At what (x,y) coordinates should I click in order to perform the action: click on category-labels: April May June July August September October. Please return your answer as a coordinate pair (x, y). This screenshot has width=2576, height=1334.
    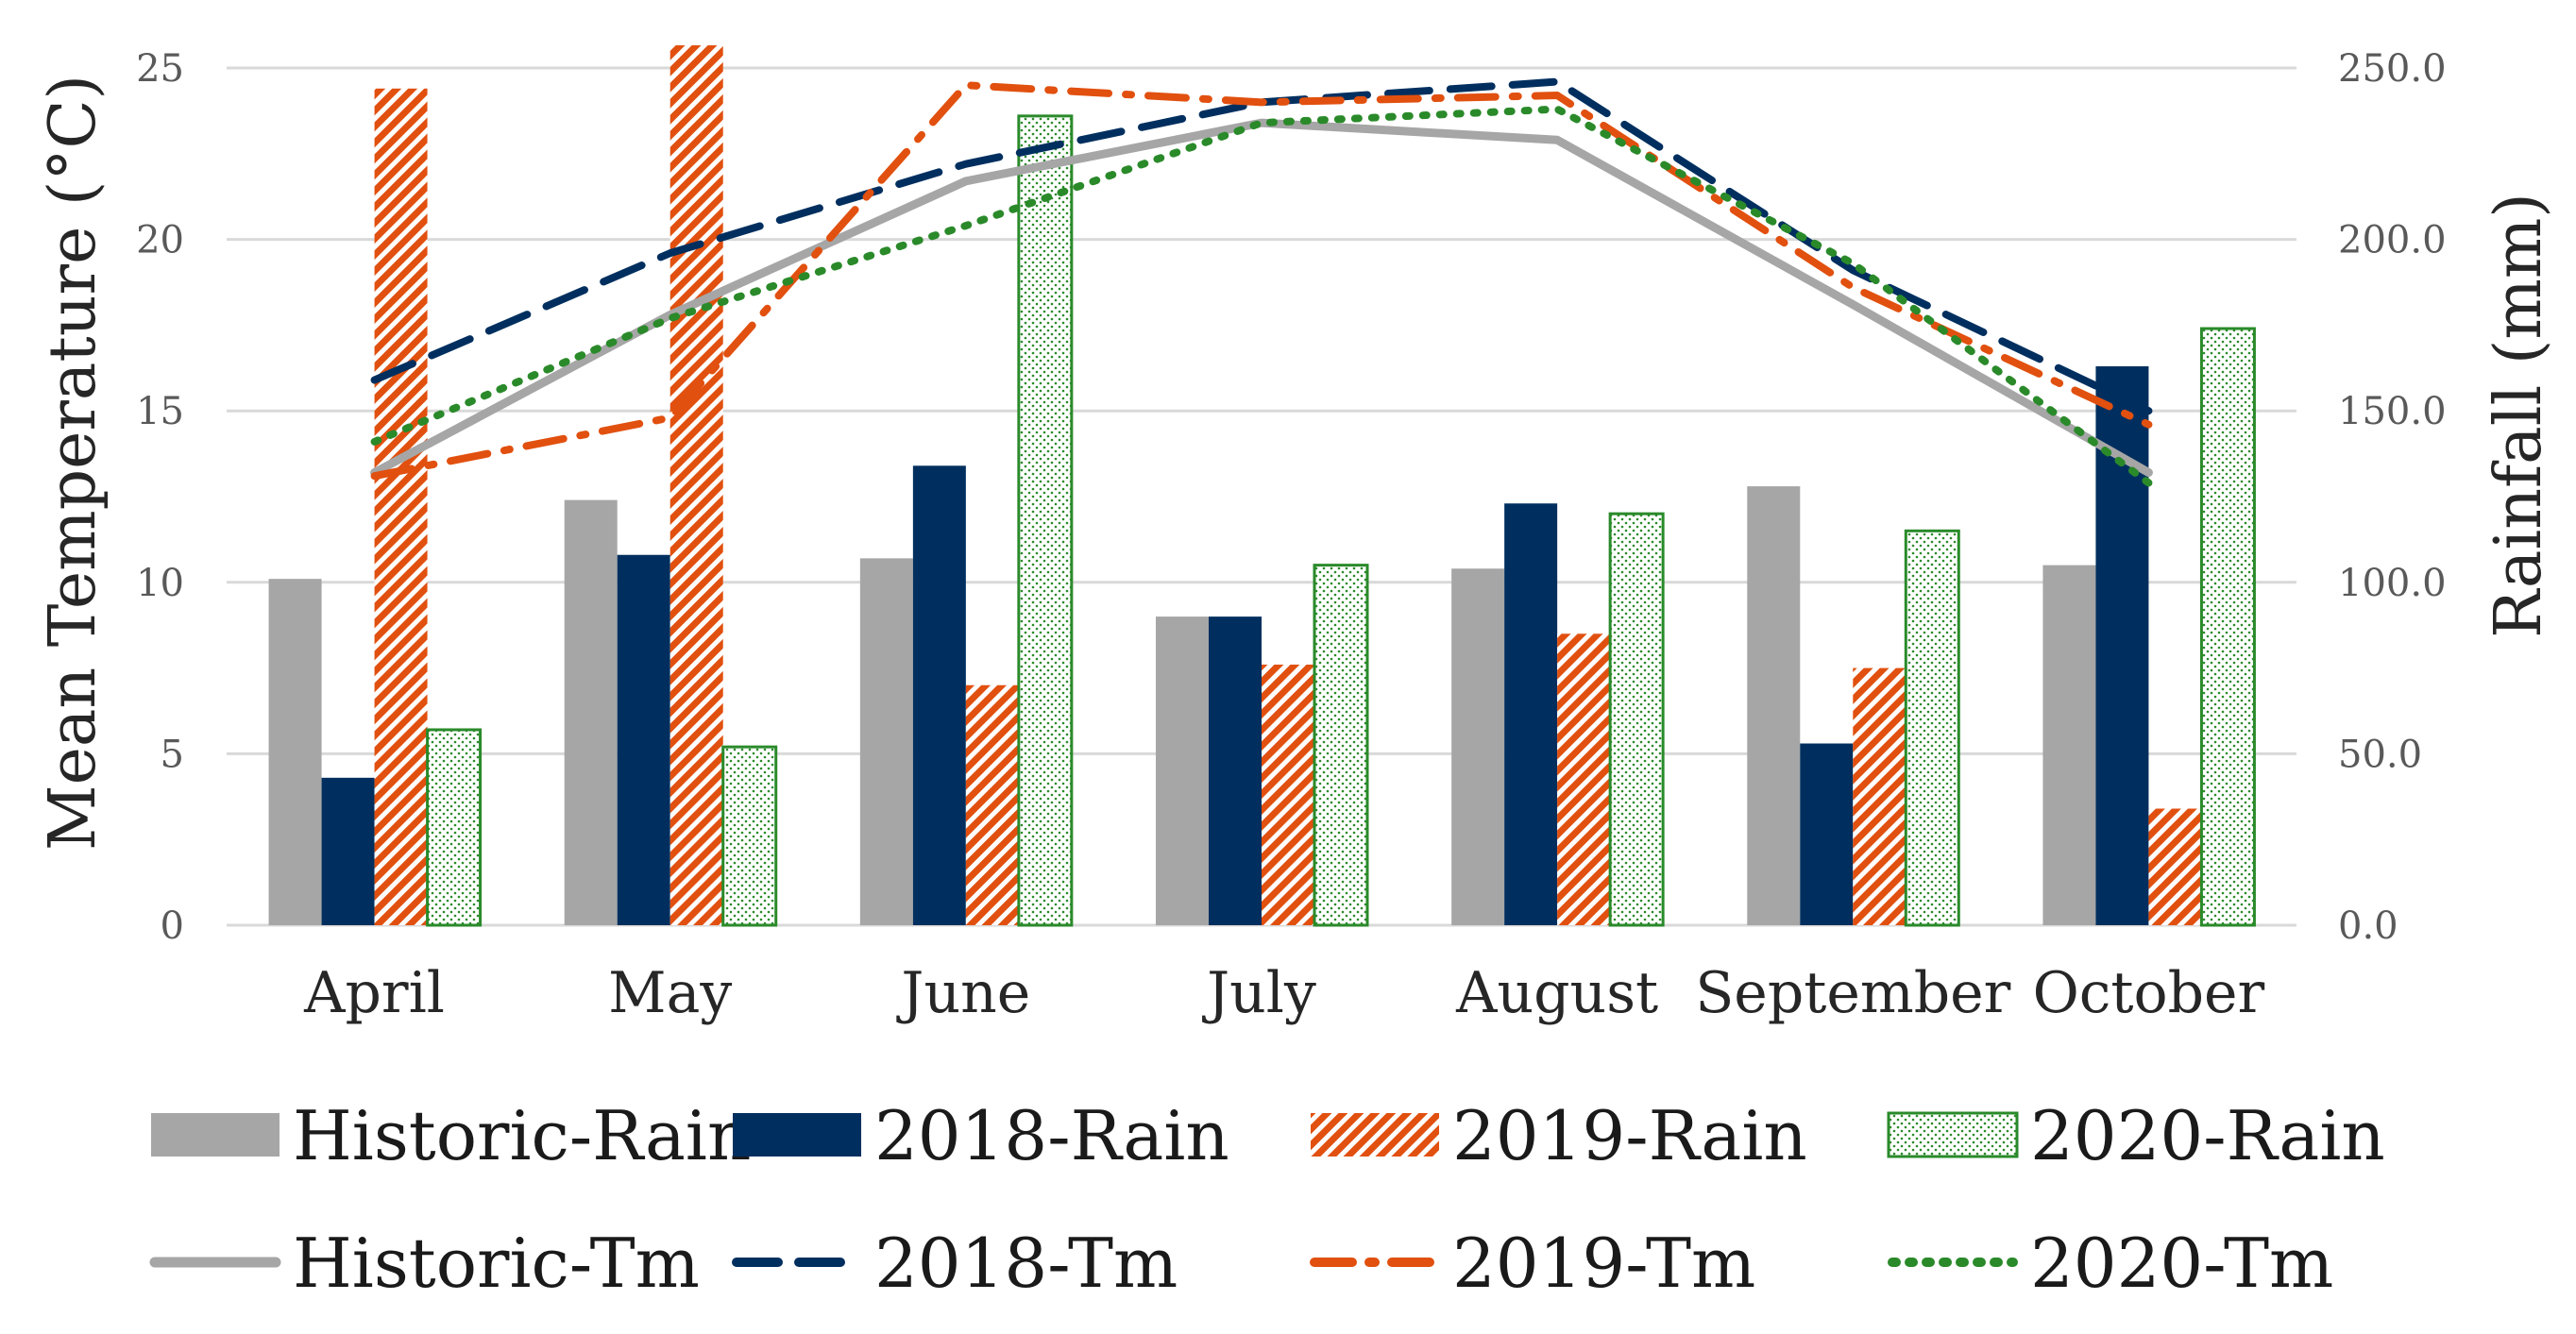
    Looking at the image, I should click on (1283, 993).